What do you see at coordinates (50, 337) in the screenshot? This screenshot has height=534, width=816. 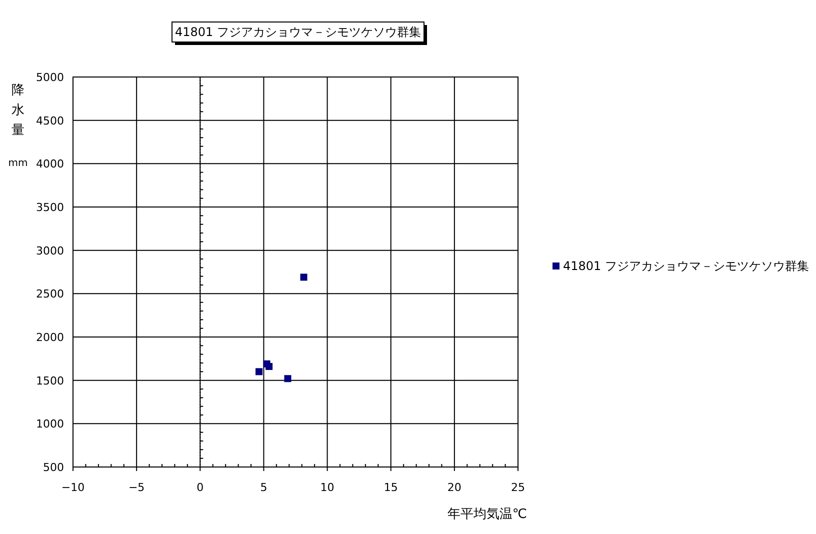 I see `y-tick-label: 2000` at bounding box center [50, 337].